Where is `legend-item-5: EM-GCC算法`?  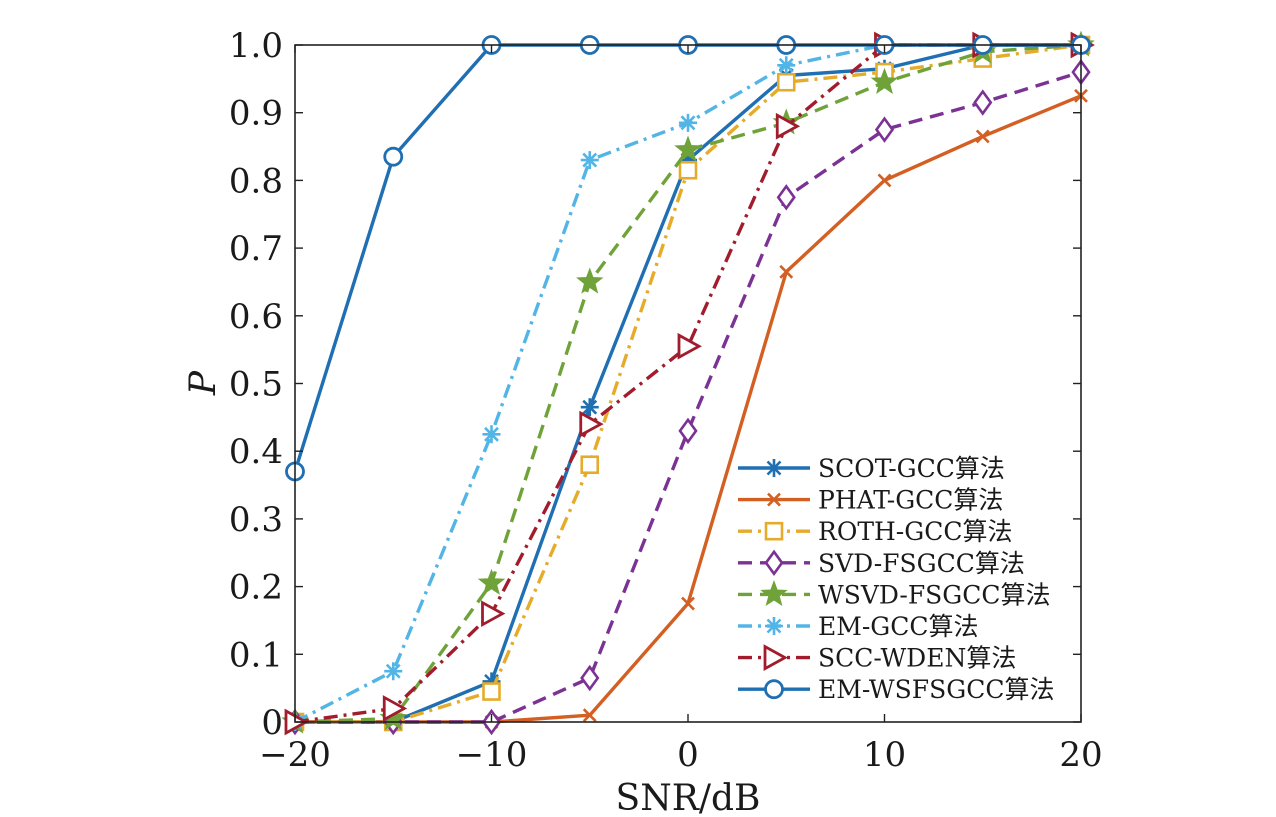
legend-item-5: EM-GCC算法 is located at coordinates (858, 626).